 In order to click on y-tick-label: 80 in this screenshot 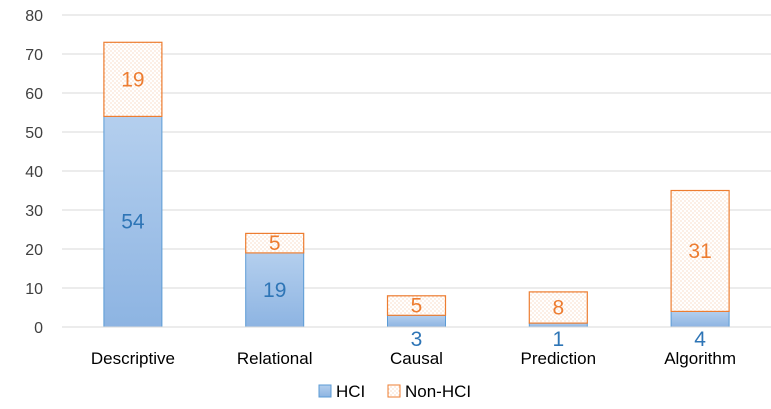, I will do `click(34, 16)`.